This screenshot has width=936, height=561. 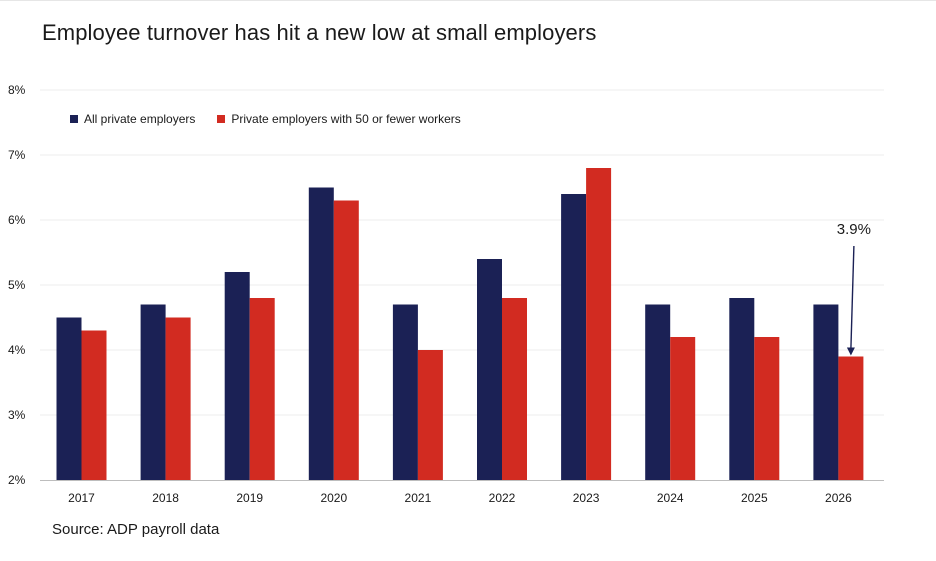 What do you see at coordinates (17, 415) in the screenshot?
I see `y-tick-label: 3%` at bounding box center [17, 415].